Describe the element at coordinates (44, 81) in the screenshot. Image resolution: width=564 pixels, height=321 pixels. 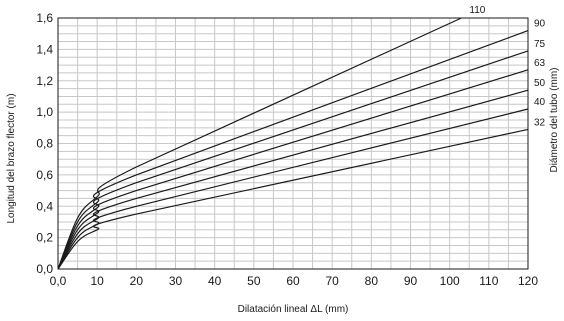
I see `y-tick-label: 1,2` at that location.